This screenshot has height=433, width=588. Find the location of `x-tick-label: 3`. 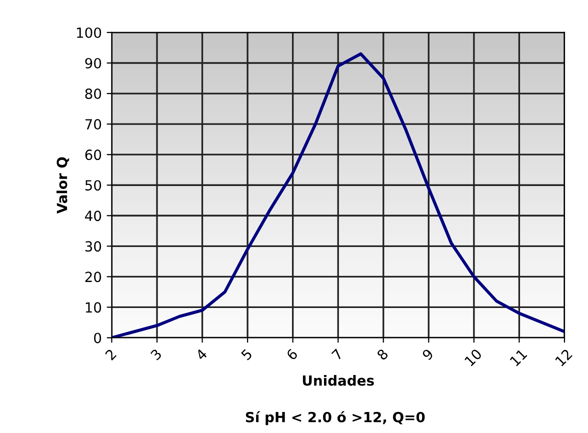

x-tick-label: 3 is located at coordinates (156, 354).